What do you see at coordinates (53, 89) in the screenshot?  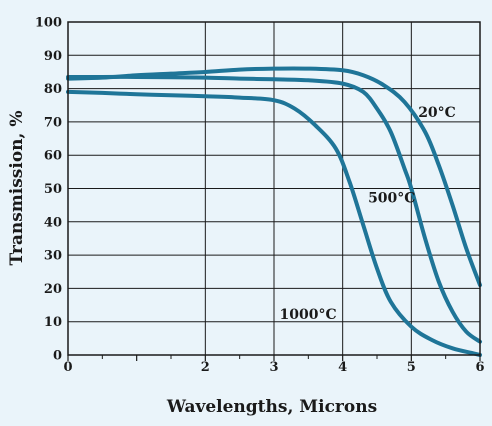 I see `y-tick-label: 80` at bounding box center [53, 89].